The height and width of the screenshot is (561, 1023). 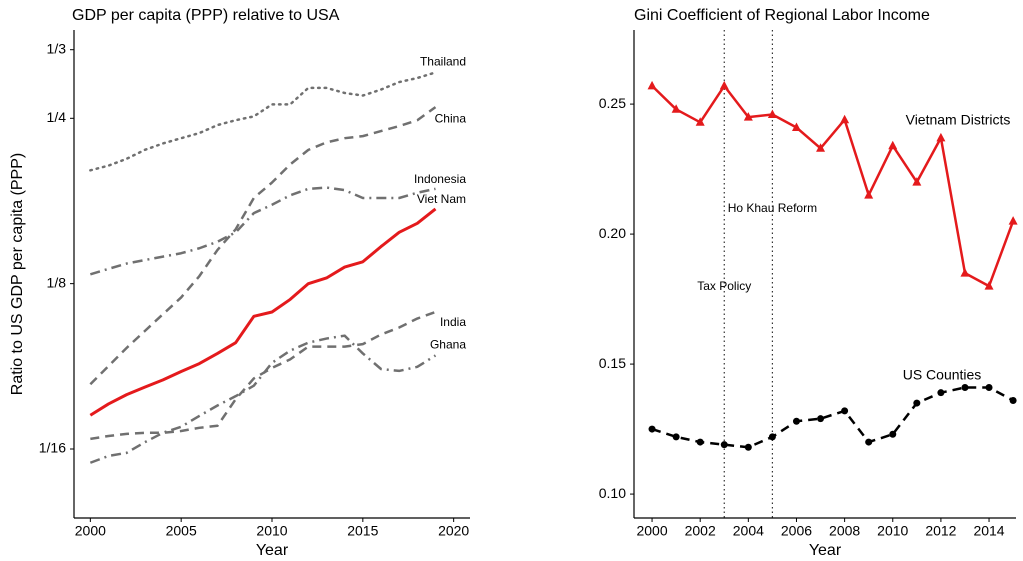 I want to click on reference-label: Ho Khau Reform, so click(x=772, y=208).